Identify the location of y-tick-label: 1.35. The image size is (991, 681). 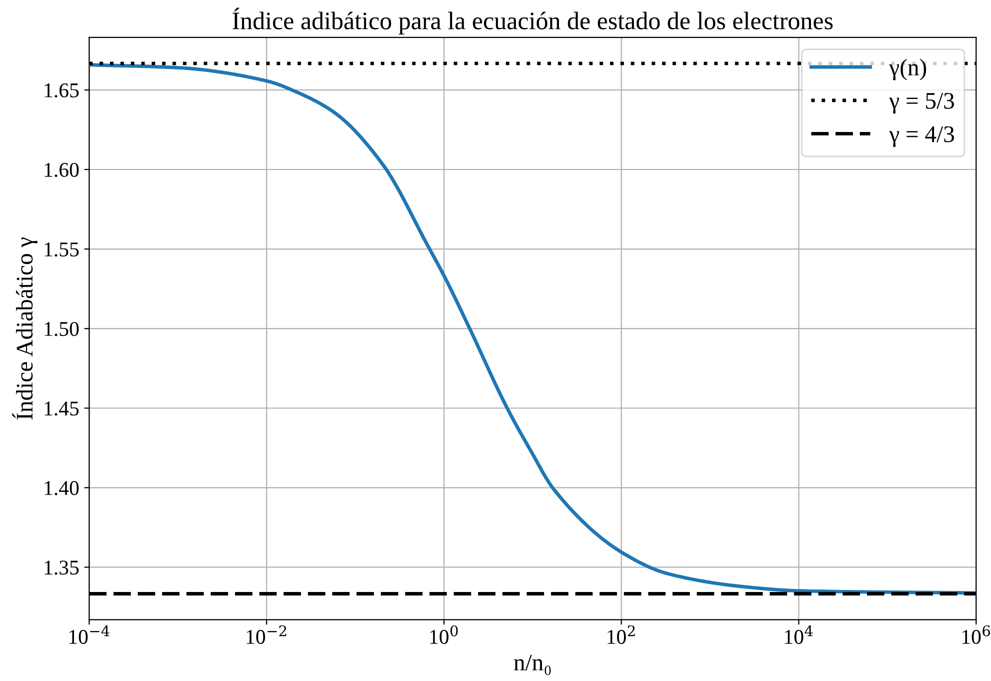
(61, 567).